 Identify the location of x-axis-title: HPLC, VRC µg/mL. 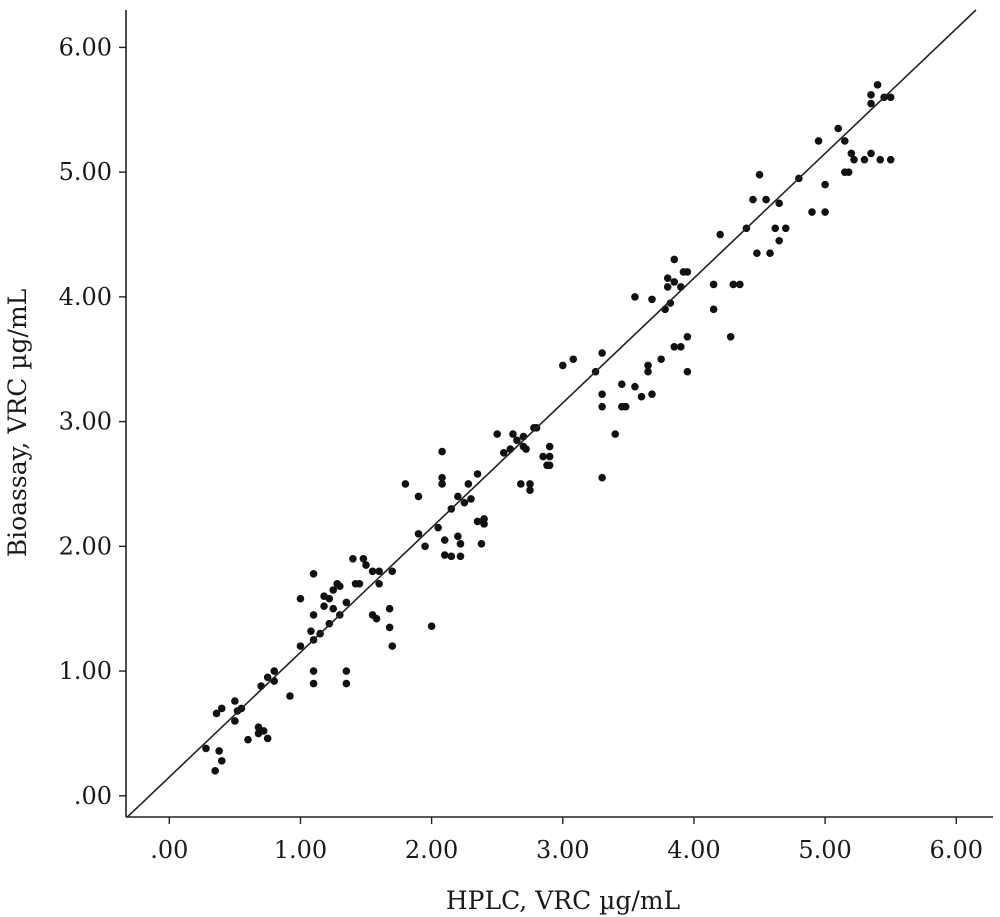
(563, 900).